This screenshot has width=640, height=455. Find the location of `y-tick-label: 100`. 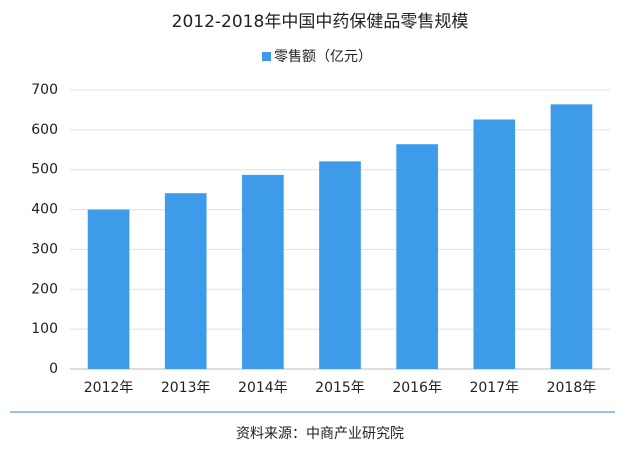

y-tick-label: 100 is located at coordinates (44, 329).